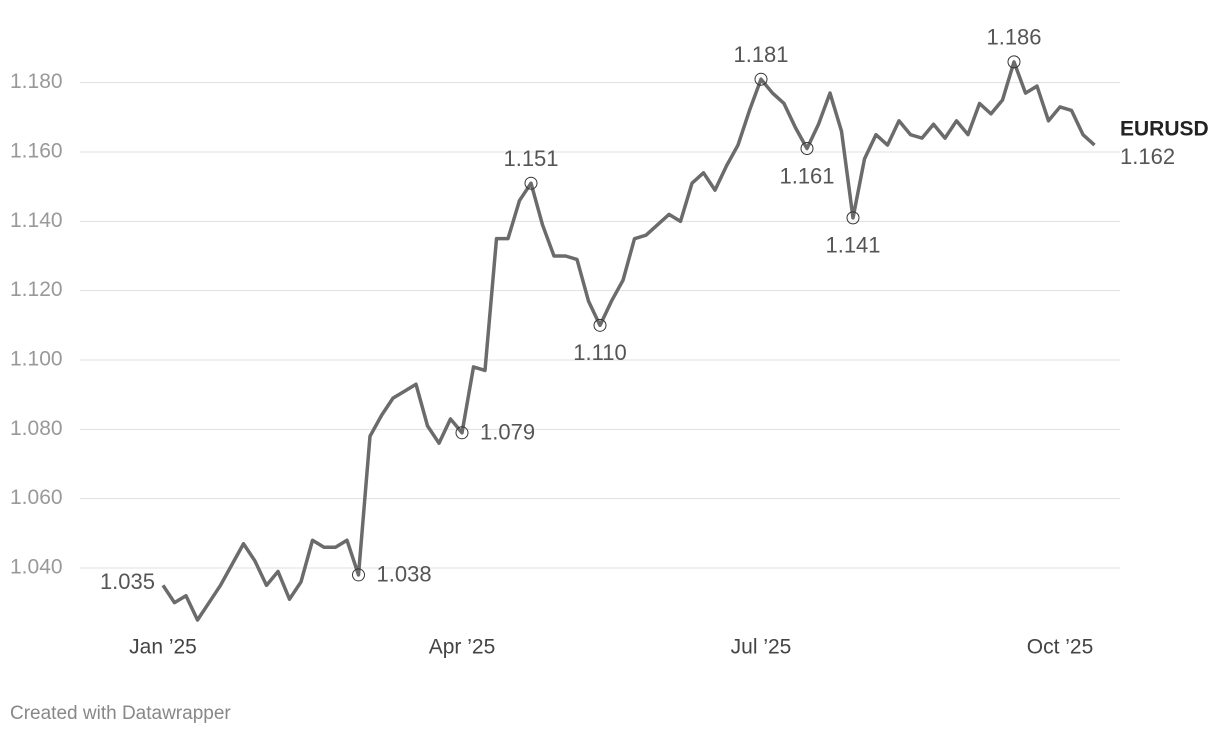 The height and width of the screenshot is (743, 1220). Describe the element at coordinates (760, 54) in the screenshot. I see `value-label: 1.181` at that location.